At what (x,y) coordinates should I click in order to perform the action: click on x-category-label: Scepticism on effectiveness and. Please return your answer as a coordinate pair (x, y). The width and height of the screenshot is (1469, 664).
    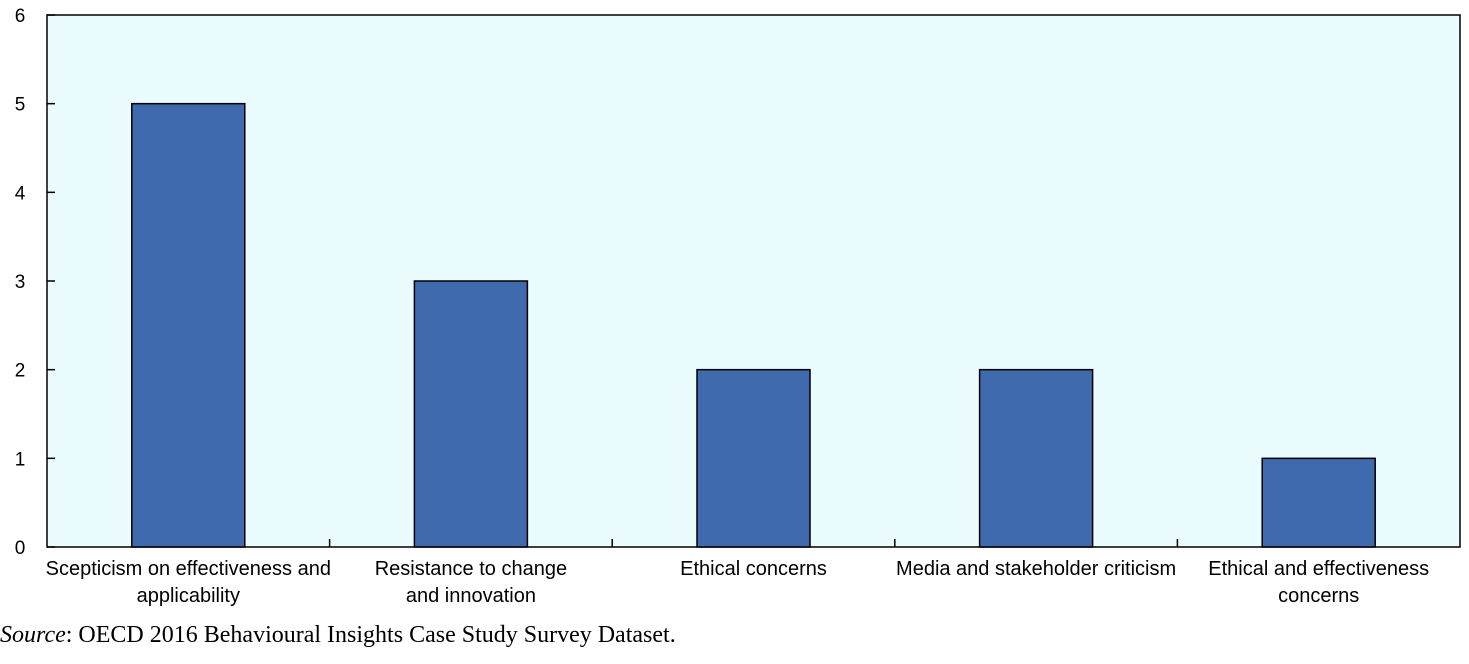
    Looking at the image, I should click on (188, 569).